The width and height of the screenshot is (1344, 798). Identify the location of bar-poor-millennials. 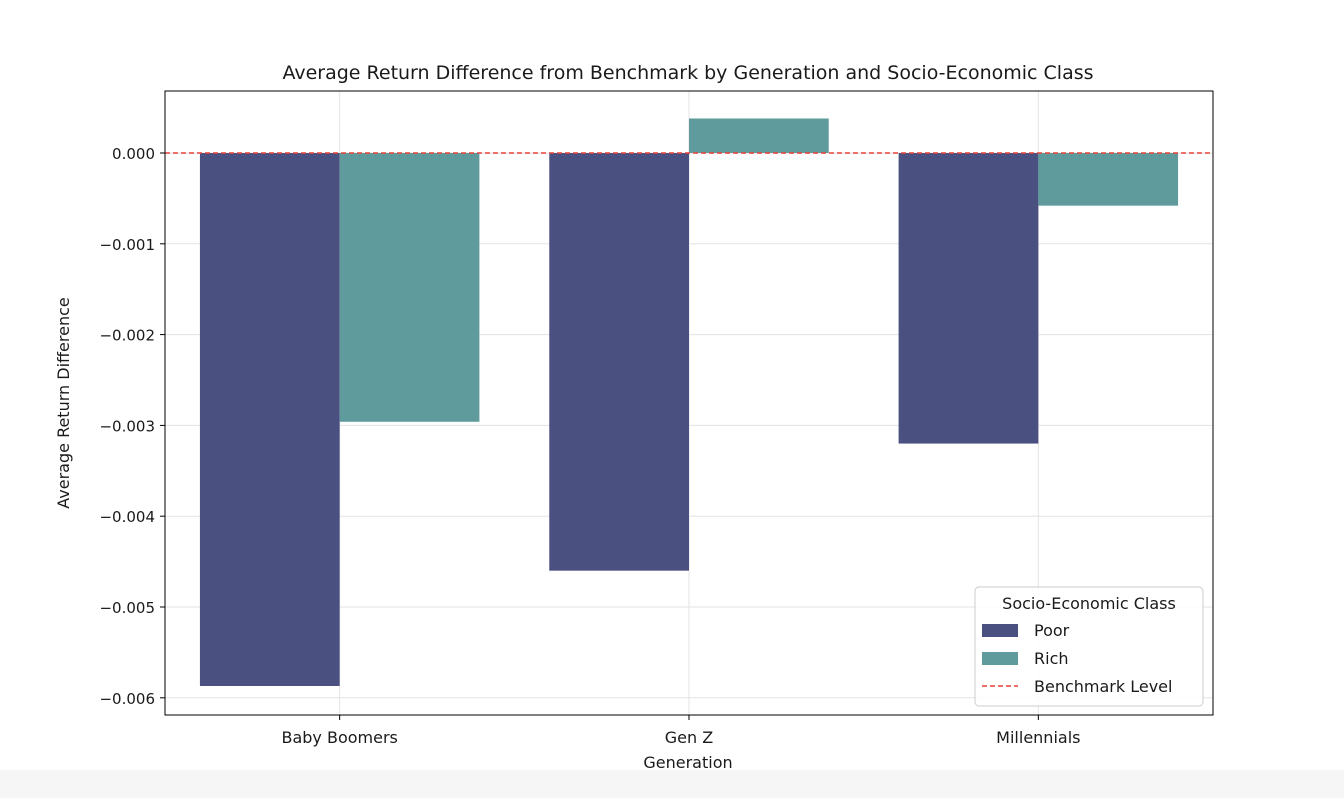
(968, 298).